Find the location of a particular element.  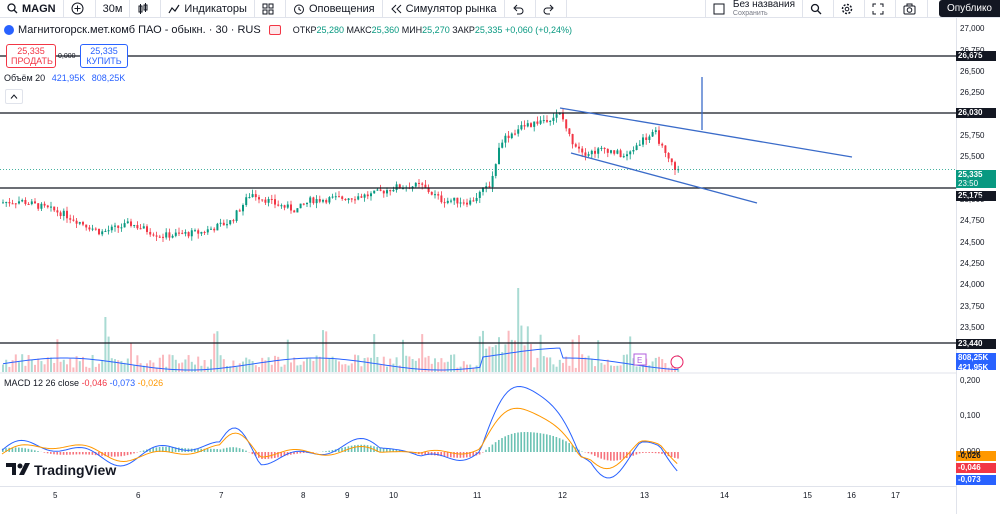

macd-signal-line is located at coordinates (339, 438).